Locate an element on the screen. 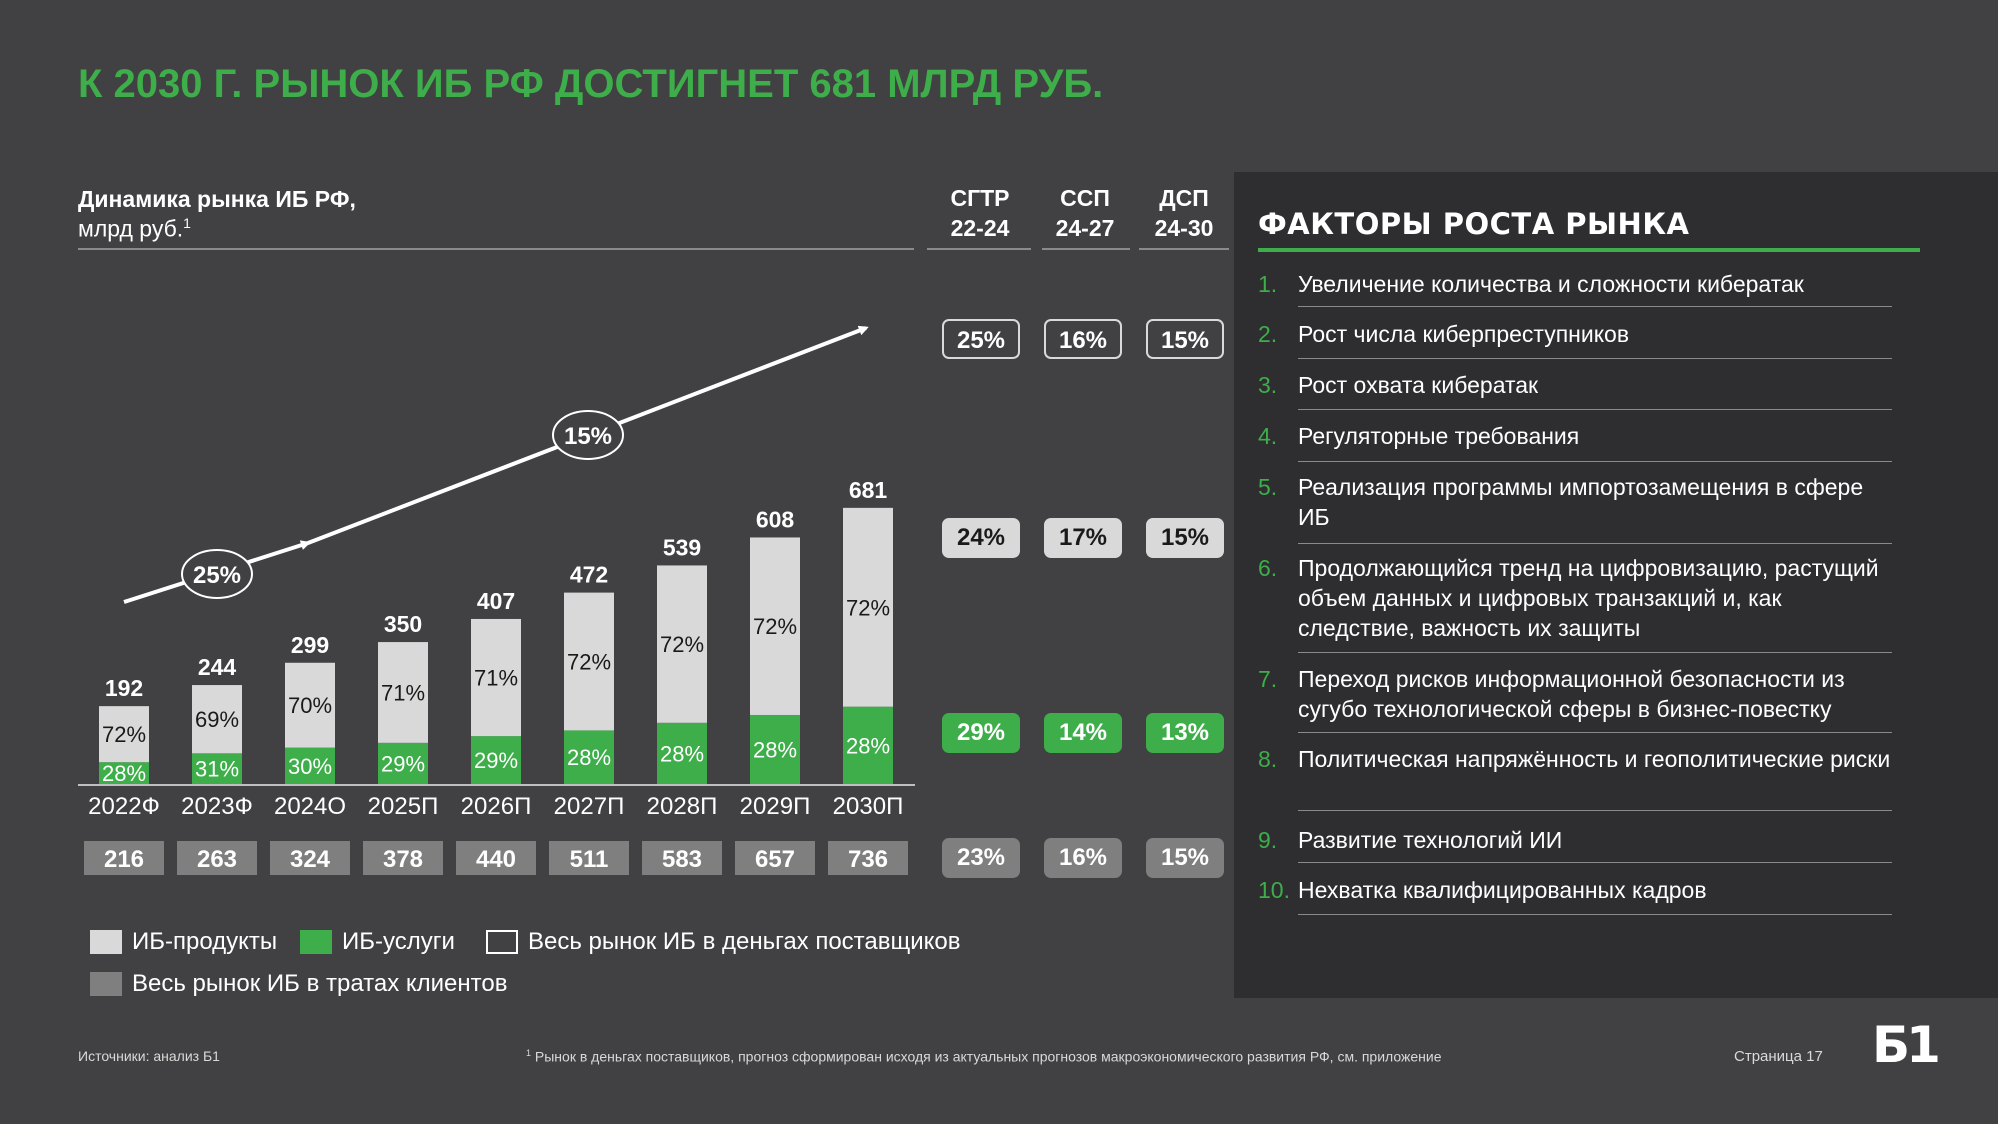  bar-total-label: 192 is located at coordinates (124, 688).